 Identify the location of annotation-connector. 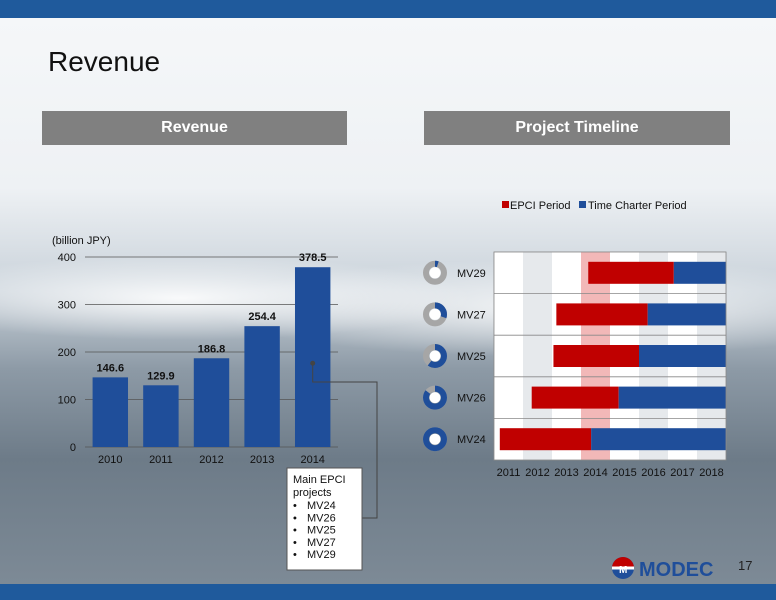
(345, 441).